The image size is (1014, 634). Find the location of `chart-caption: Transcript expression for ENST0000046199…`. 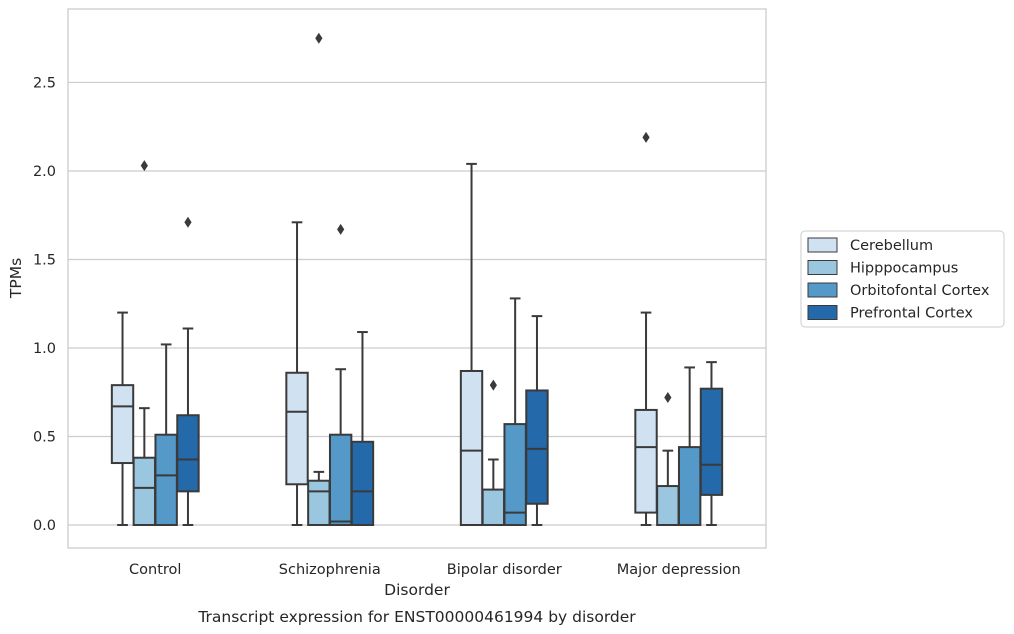

chart-caption: Transcript expression for ENST0000046199… is located at coordinates (416, 617).